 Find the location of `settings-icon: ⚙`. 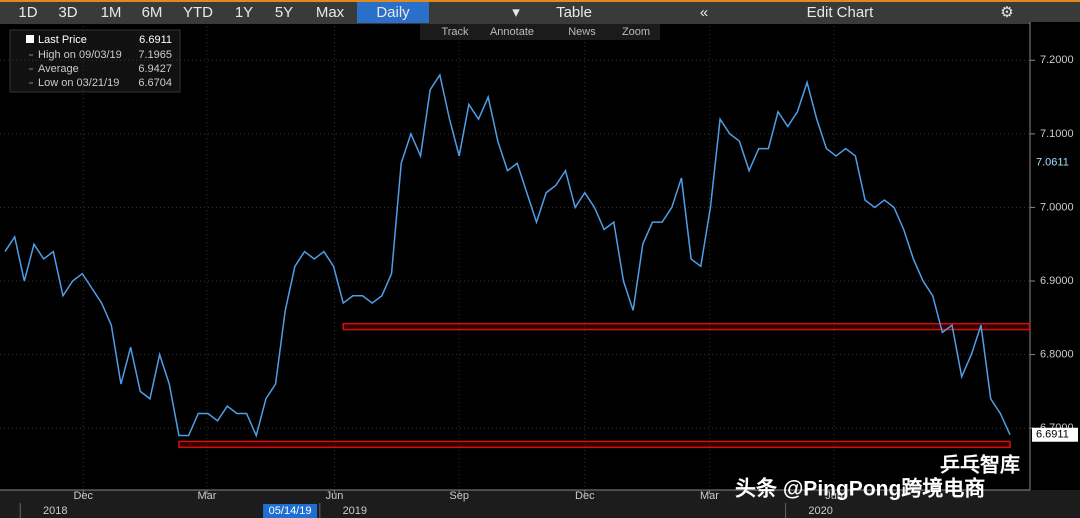

settings-icon: ⚙ is located at coordinates (1006, 12).